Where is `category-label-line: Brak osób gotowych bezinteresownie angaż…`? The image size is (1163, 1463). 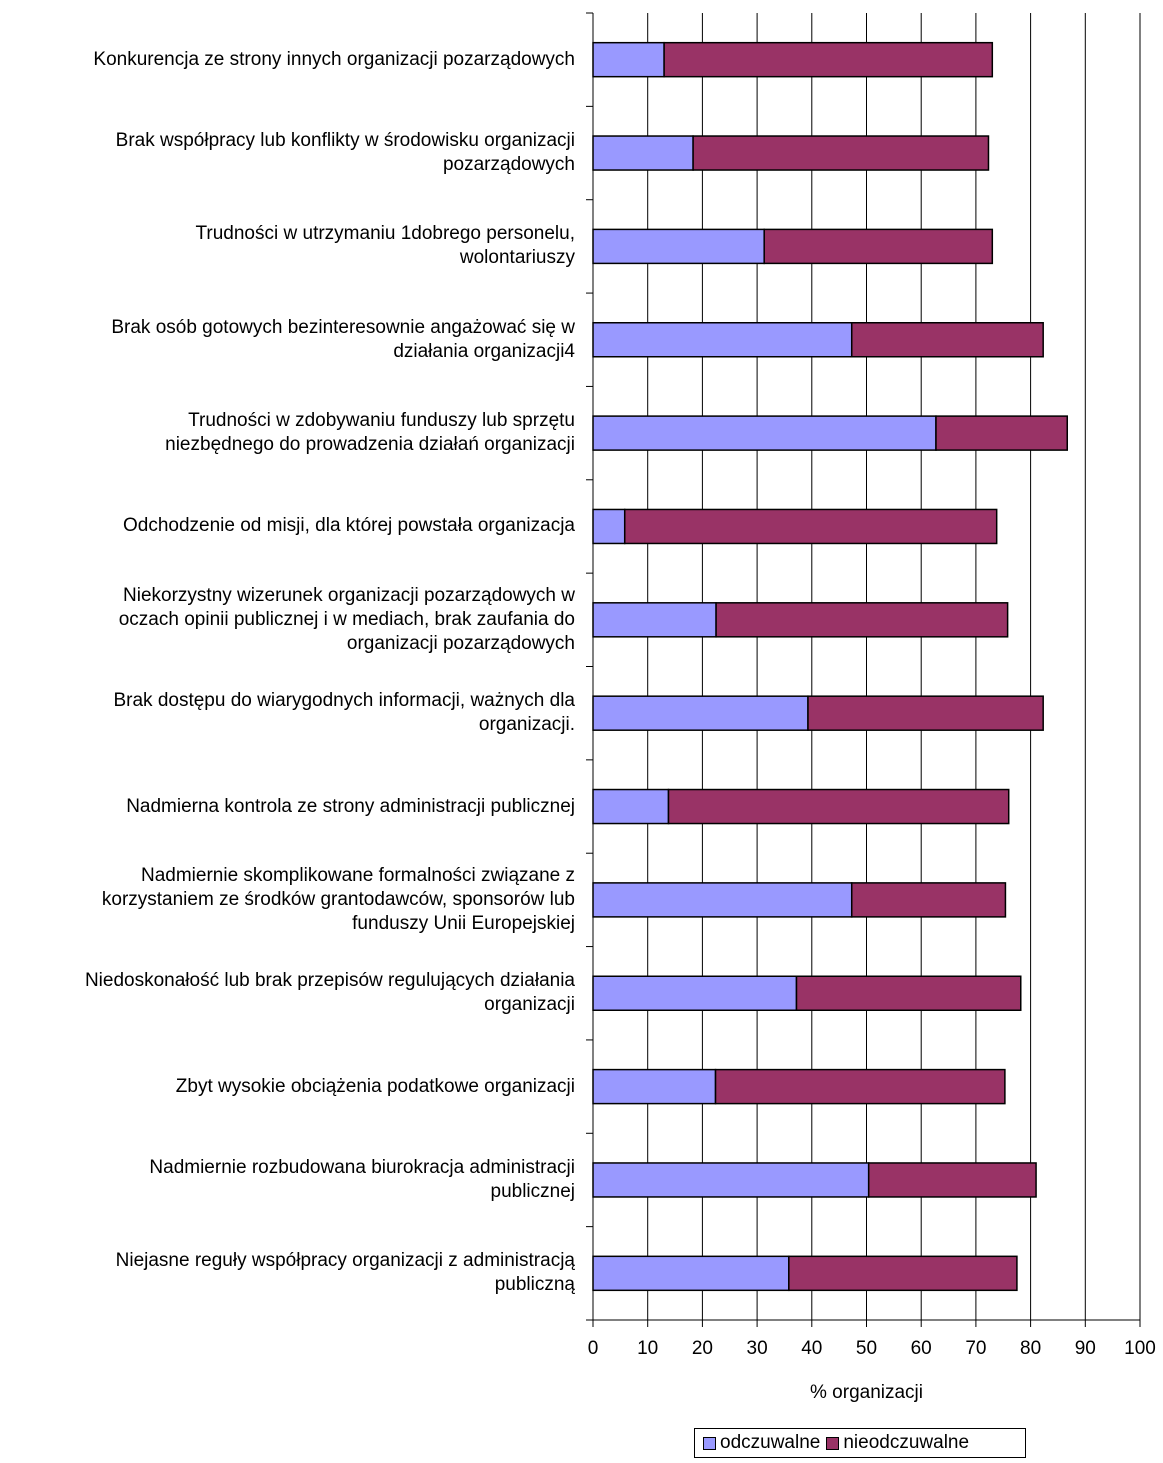 category-label-line: Brak osób gotowych bezinteresownie angaż… is located at coordinates (343, 327).